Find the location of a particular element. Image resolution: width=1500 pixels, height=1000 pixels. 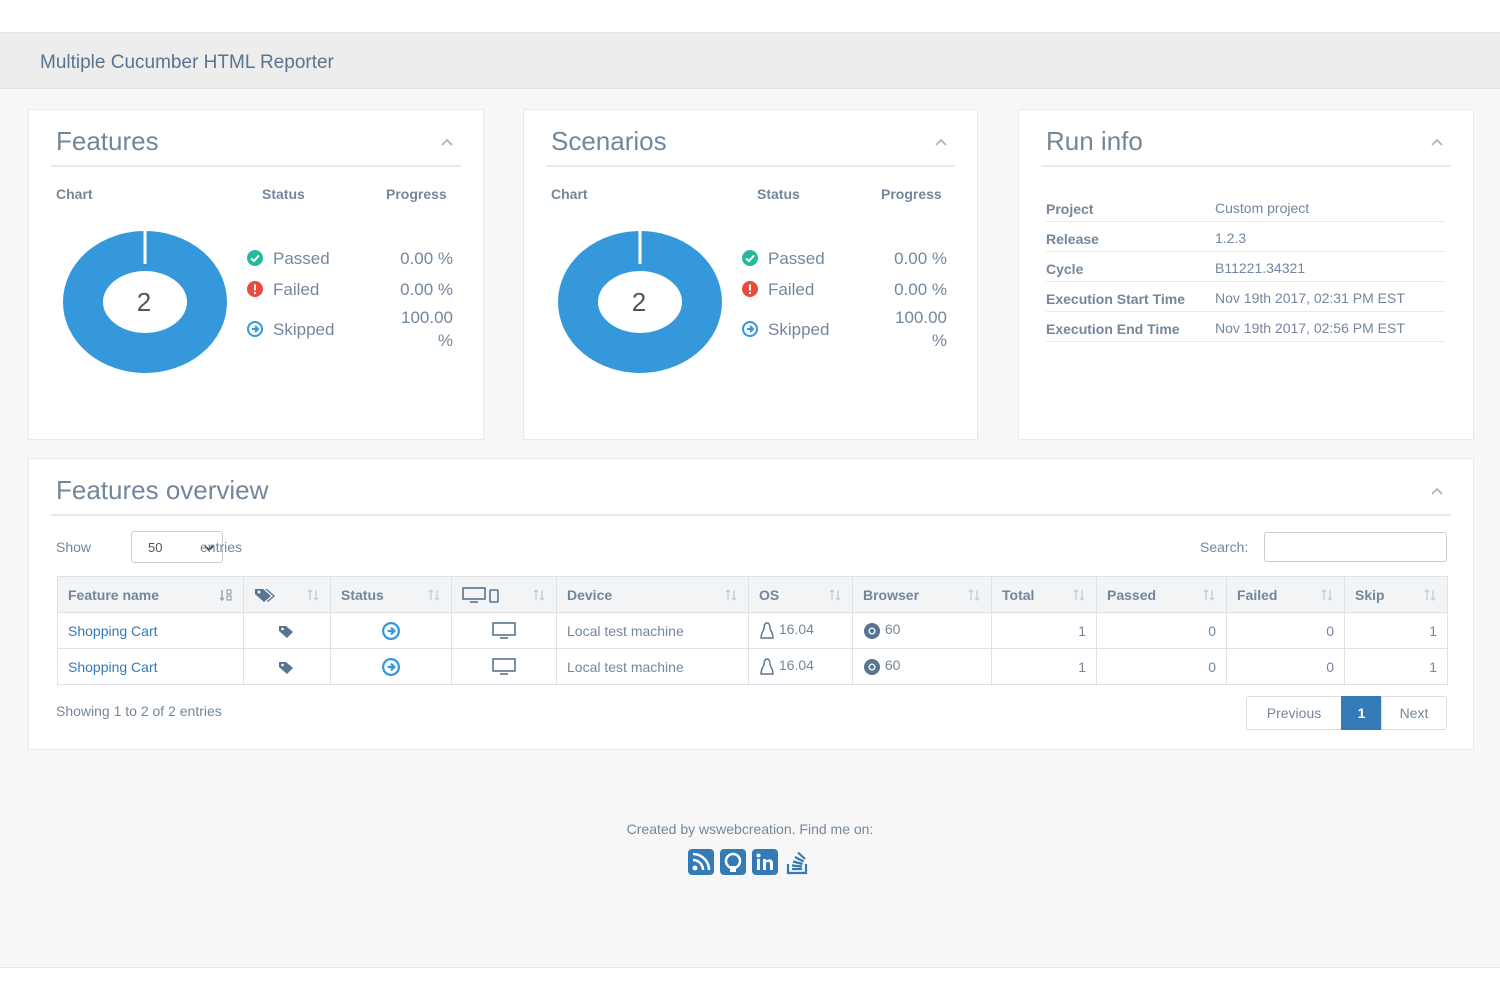

desktop-icon is located at coordinates (504, 630).